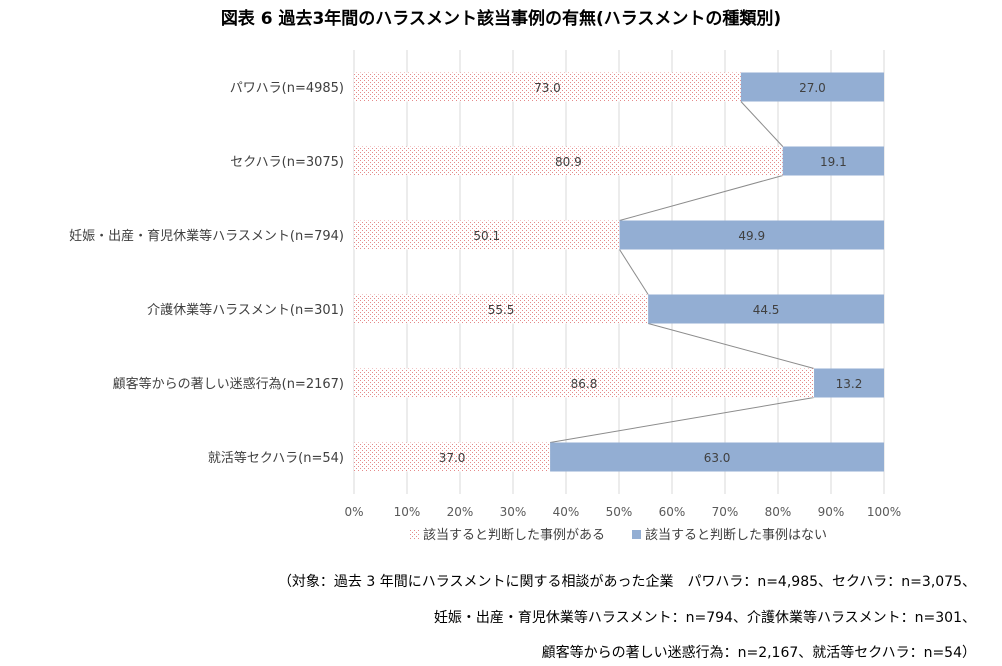 This screenshot has height=666, width=1002. What do you see at coordinates (514, 535) in the screenshot?
I see `legend-label: 該当すると判断した事例がある` at bounding box center [514, 535].